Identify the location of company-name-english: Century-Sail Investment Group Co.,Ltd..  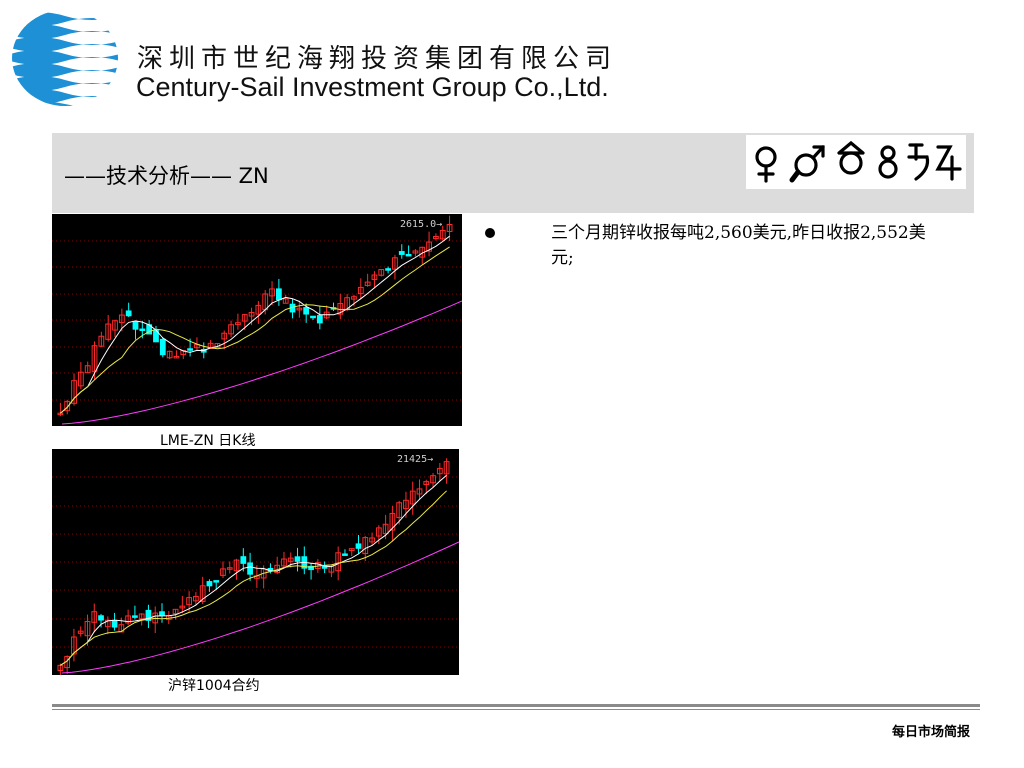
(372, 87).